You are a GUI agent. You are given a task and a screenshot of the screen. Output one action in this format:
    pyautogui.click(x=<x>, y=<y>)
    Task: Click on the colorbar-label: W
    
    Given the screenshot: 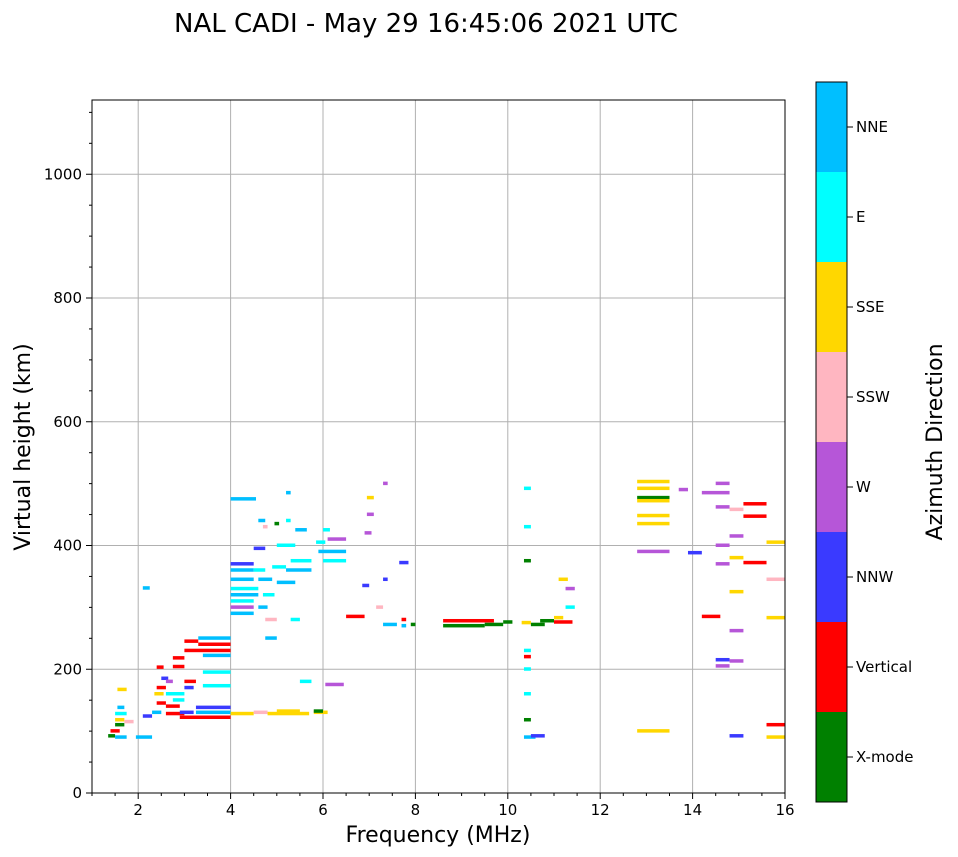 What is the action you would take?
    pyautogui.click(x=863, y=487)
    